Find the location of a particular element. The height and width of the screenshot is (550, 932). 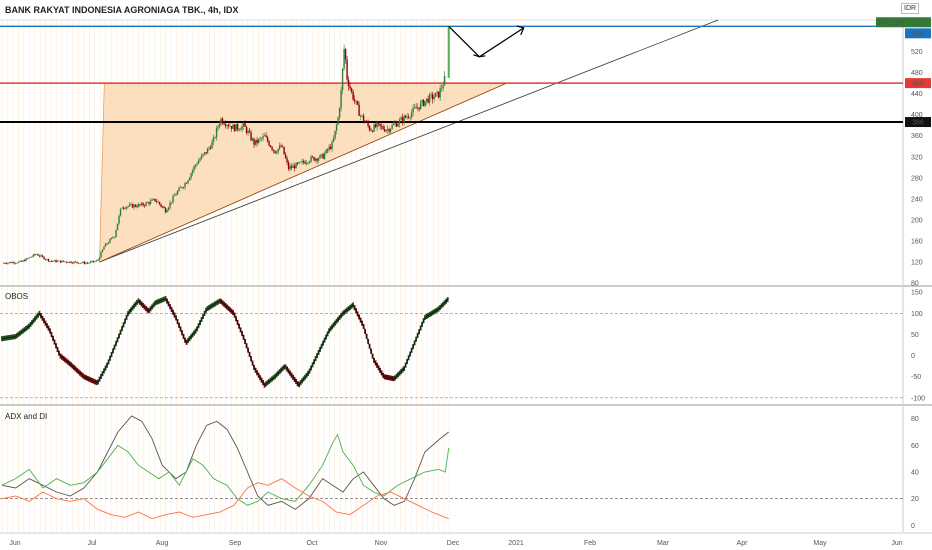

price-axis-tick: 320 is located at coordinates (917, 157).